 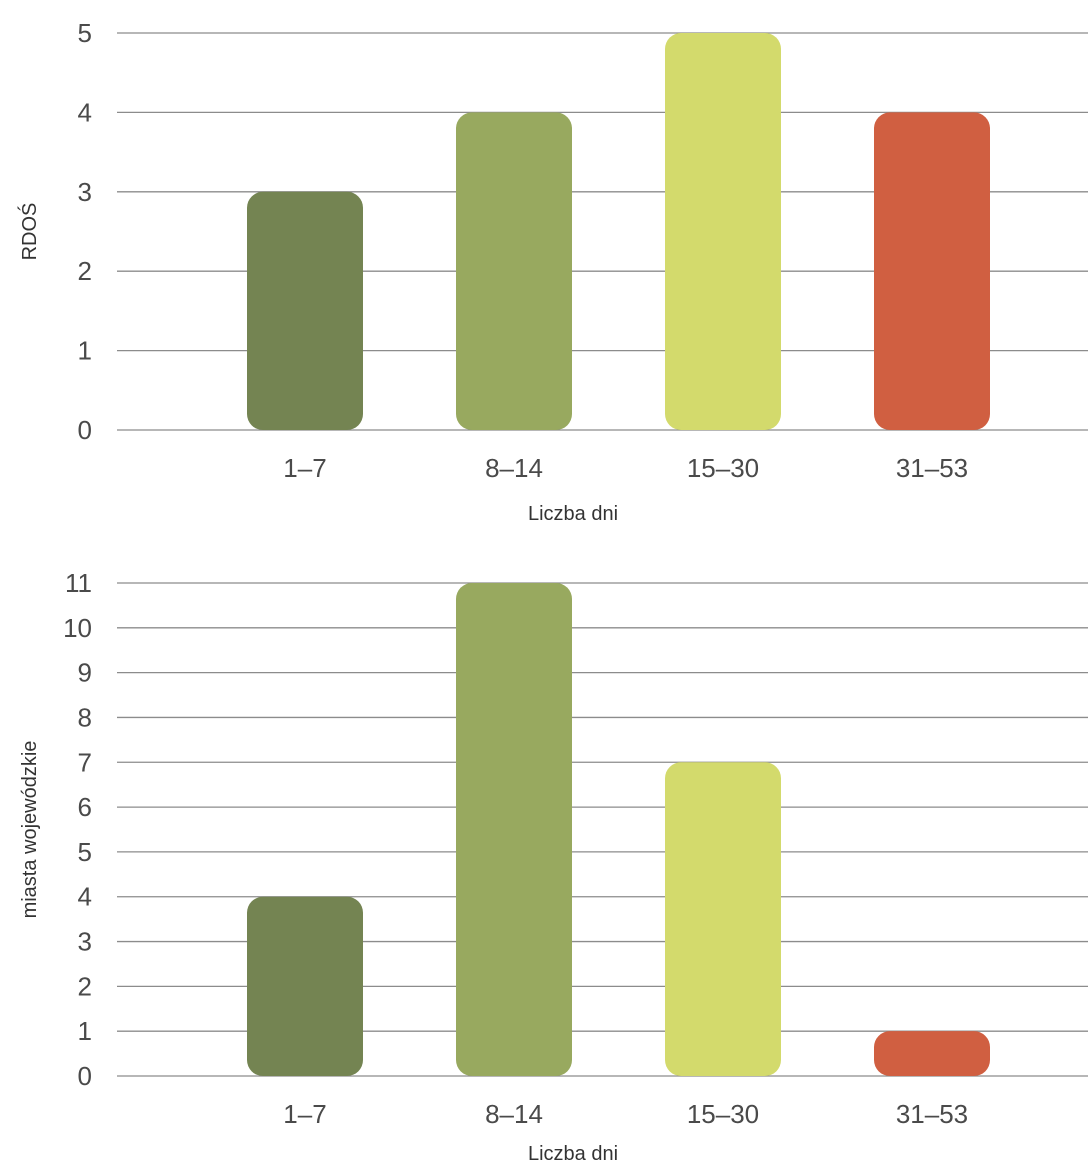 What do you see at coordinates (85, 762) in the screenshot?
I see `y-tick-label: 7` at bounding box center [85, 762].